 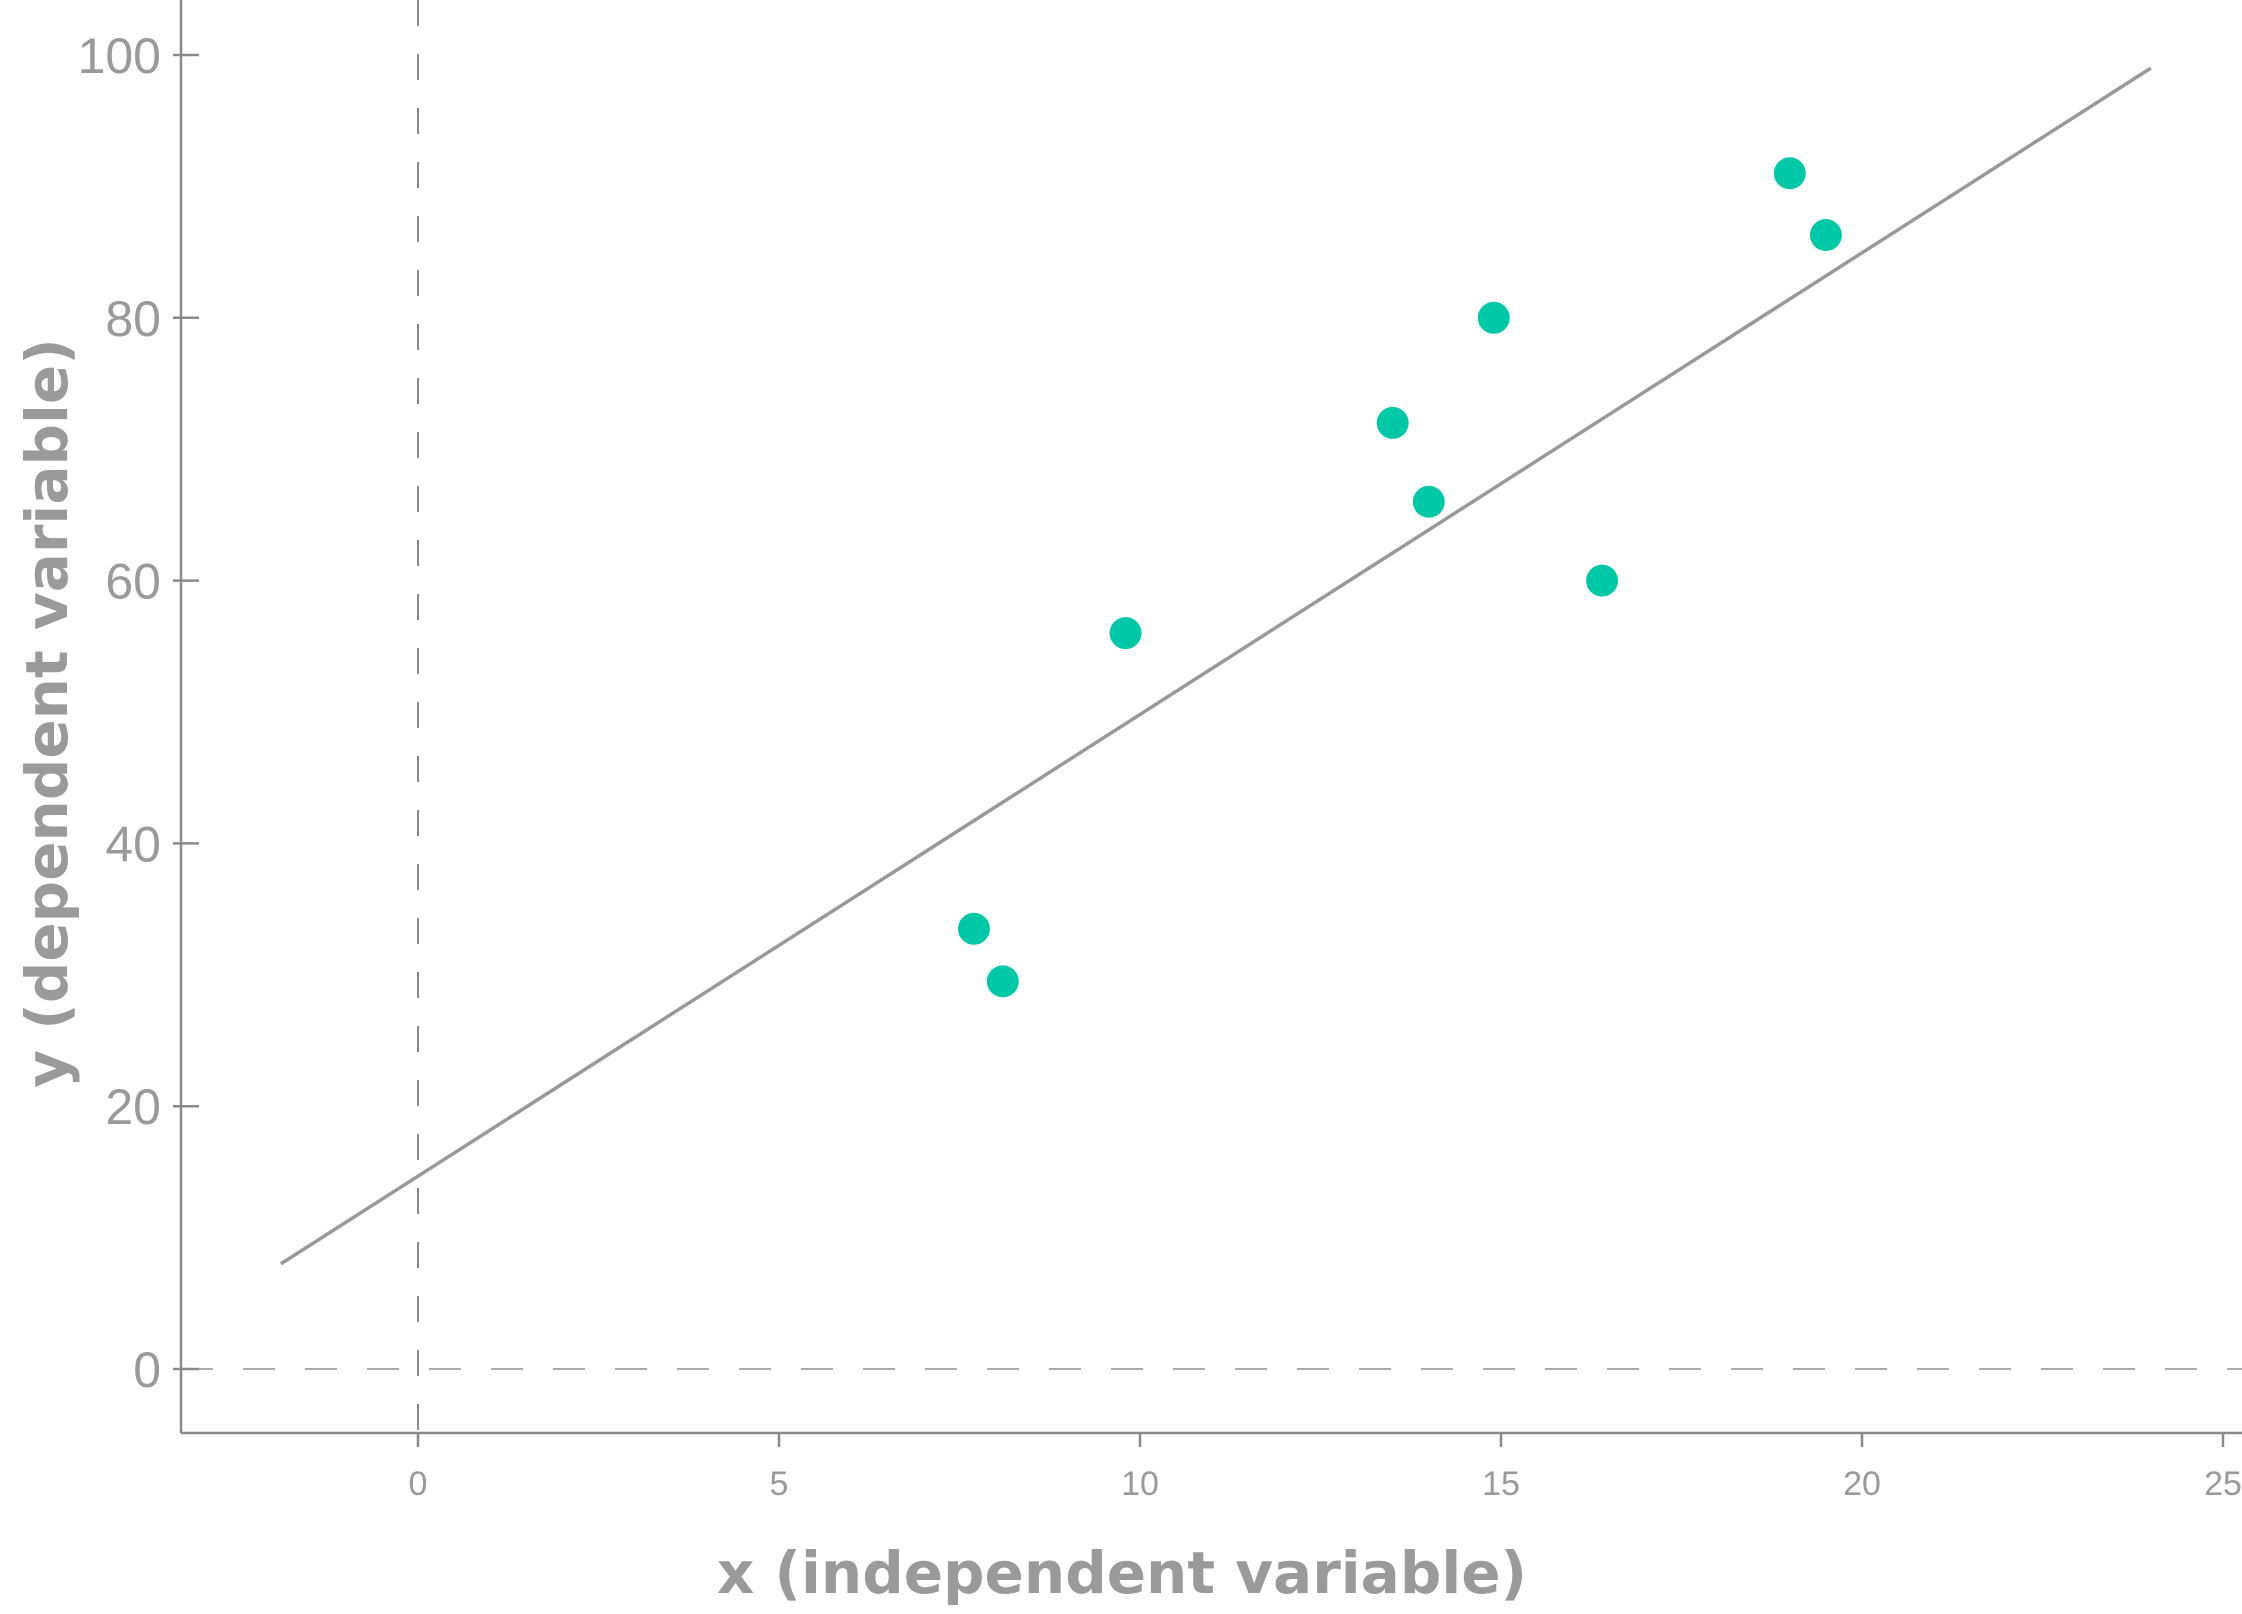 What do you see at coordinates (119, 56) in the screenshot?
I see `y-tick-label: 100` at bounding box center [119, 56].